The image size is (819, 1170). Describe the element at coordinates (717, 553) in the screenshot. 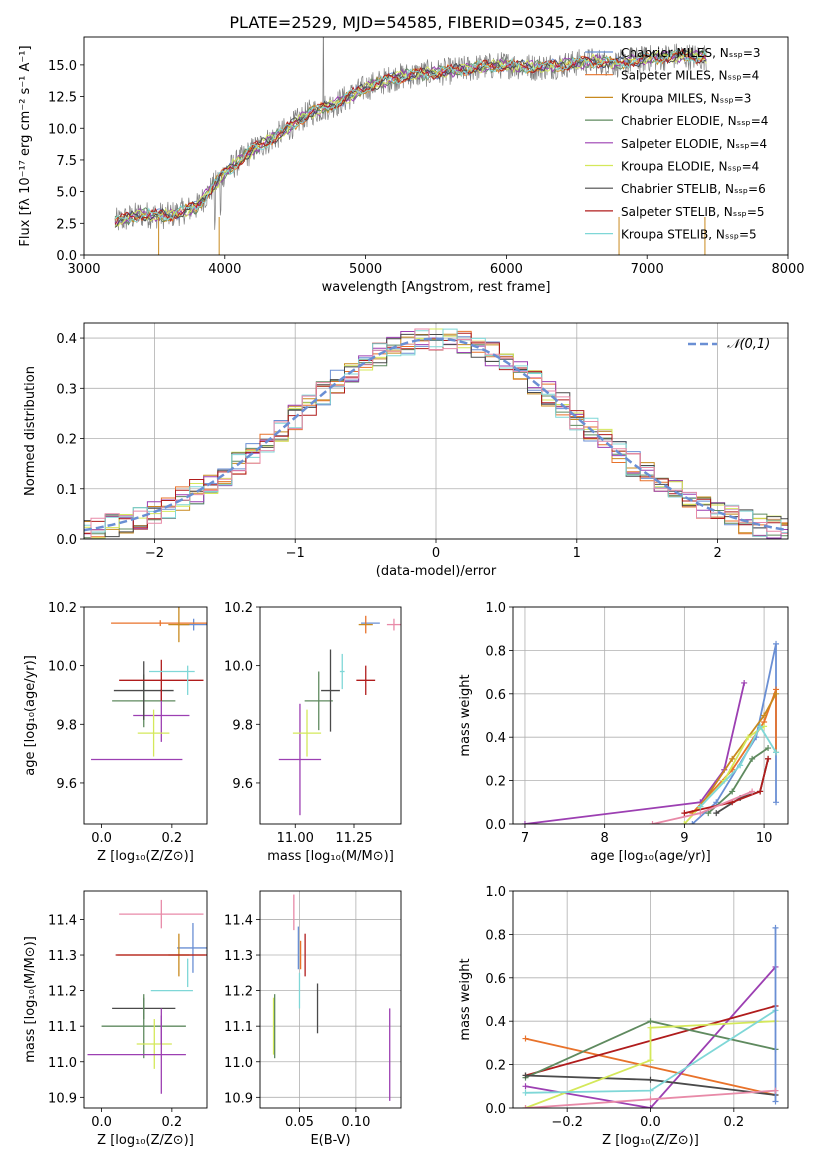

I see `x-tick-label: 2` at that location.